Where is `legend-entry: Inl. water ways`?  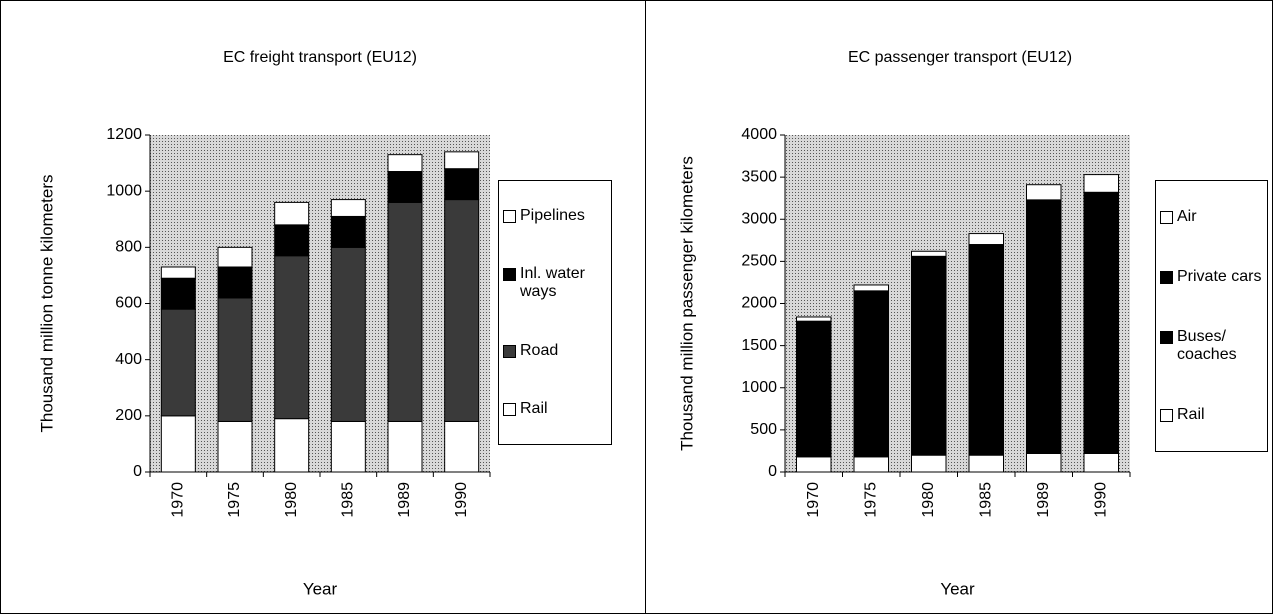
legend-entry: Inl. water ways is located at coordinates (555, 283).